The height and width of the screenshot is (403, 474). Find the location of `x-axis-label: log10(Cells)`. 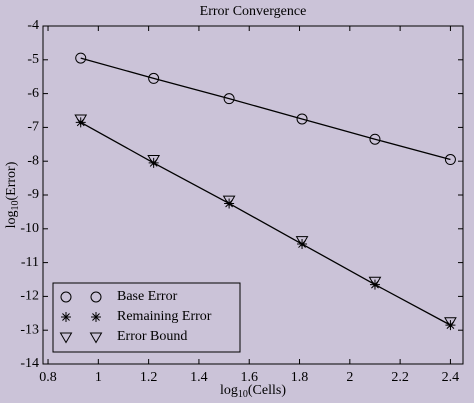

x-axis-label: log10(Cells) is located at coordinates (253, 391).